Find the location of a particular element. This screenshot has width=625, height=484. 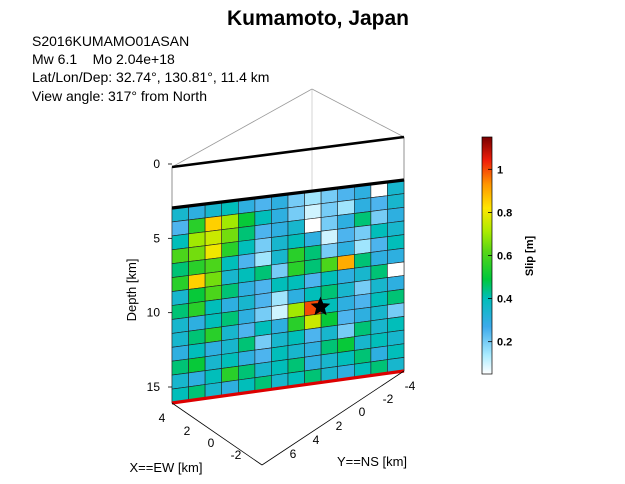

ns-tick-label: -4 is located at coordinates (410, 386).